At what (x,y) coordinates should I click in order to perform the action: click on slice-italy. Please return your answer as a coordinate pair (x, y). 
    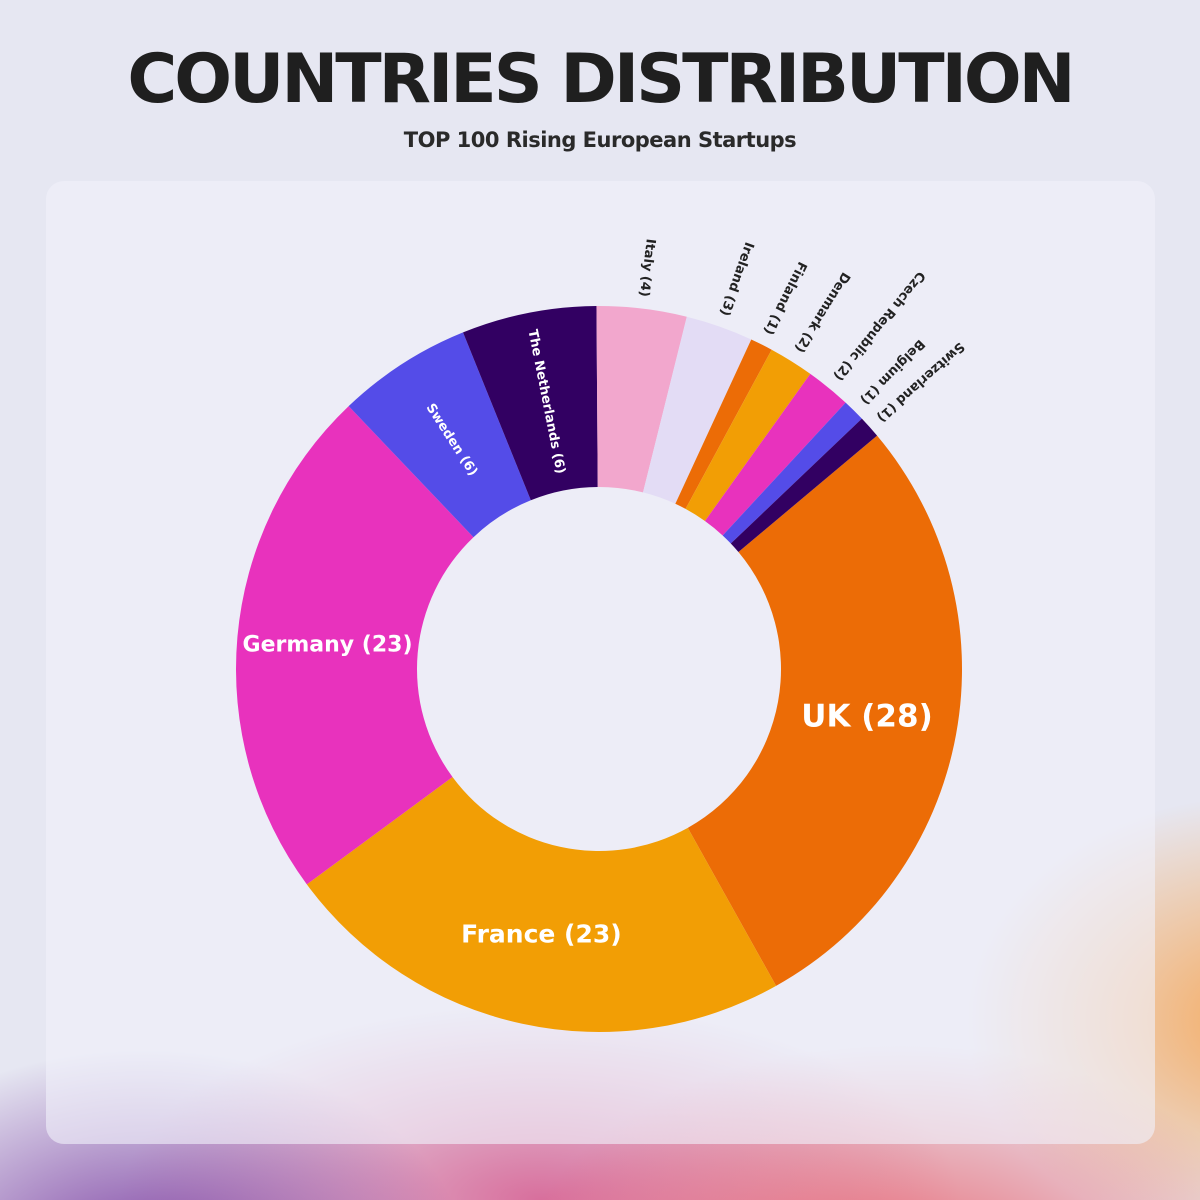
    Looking at the image, I should click on (641, 399).